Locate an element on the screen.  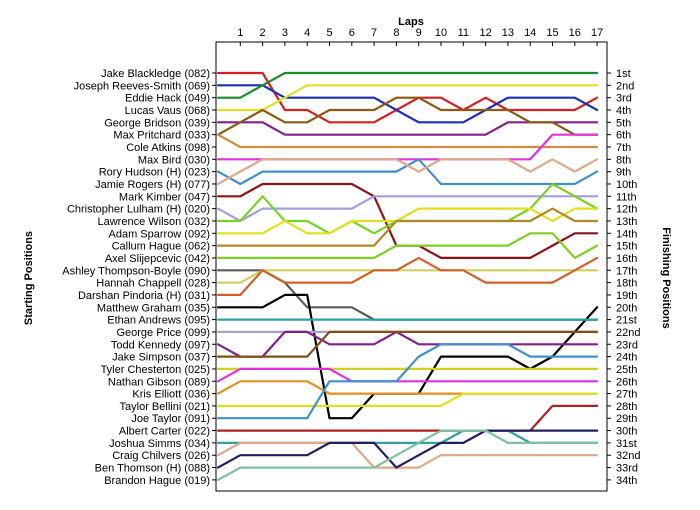
finish-position-label: 6th is located at coordinates (623, 136).